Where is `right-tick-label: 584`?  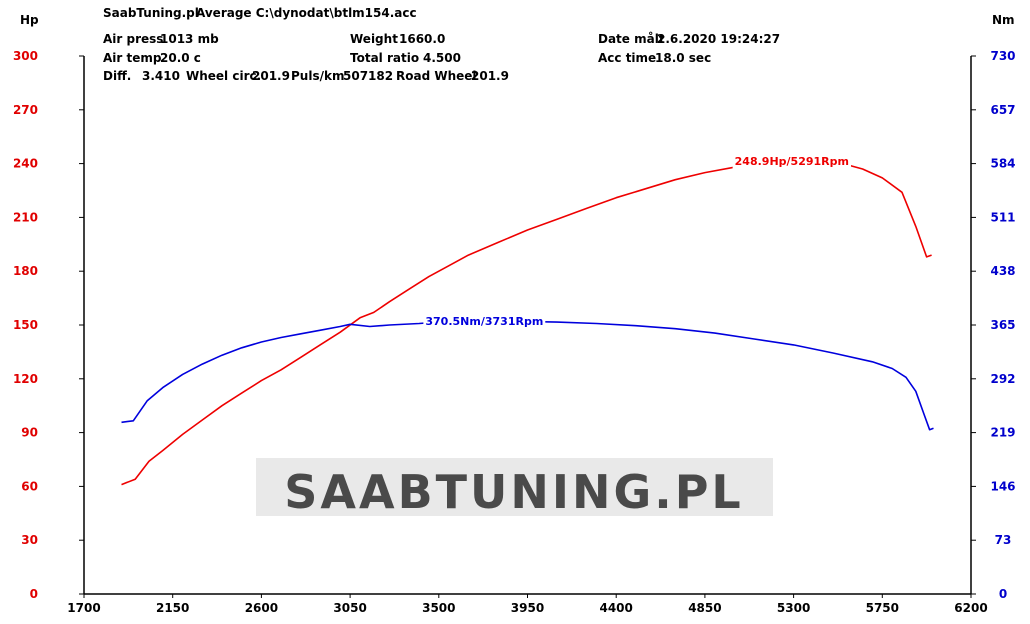
right-tick-label: 584 is located at coordinates (1002, 164).